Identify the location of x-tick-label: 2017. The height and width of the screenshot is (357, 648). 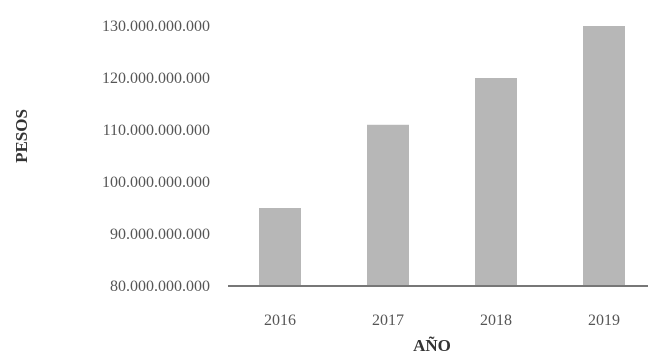
(388, 320).